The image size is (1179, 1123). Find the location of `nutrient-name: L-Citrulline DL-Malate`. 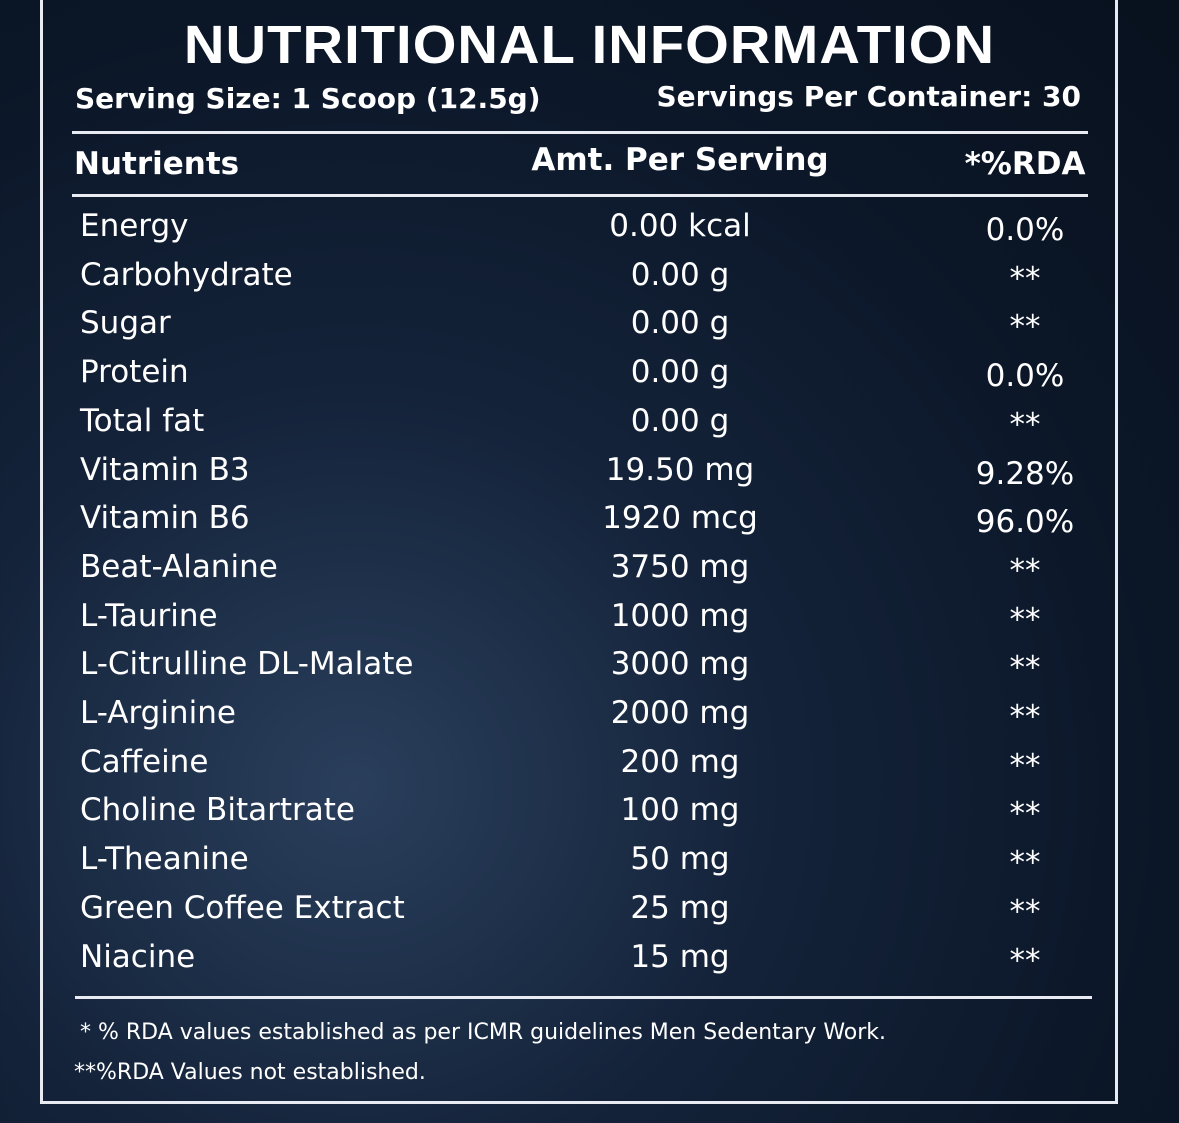

nutrient-name: L-Citrulline DL-Malate is located at coordinates (247, 664).